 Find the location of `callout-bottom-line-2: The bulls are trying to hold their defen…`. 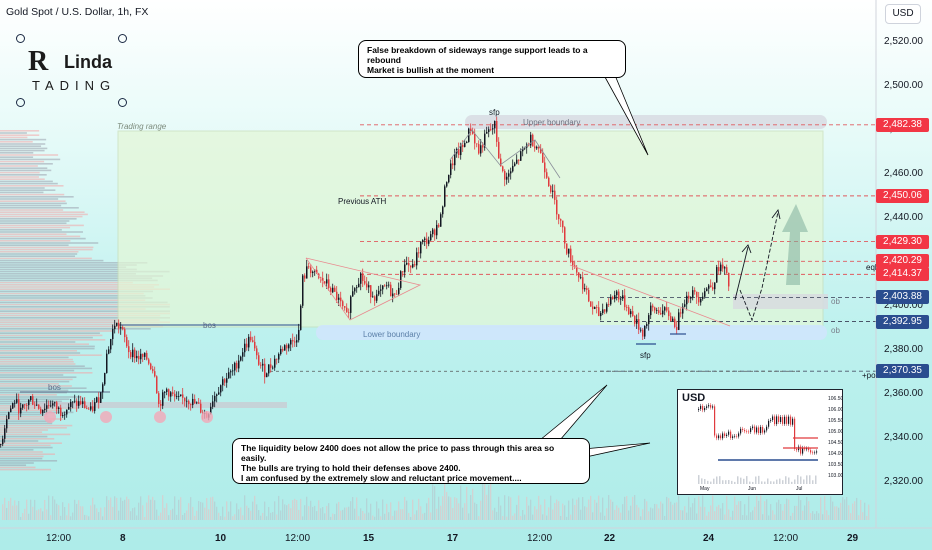

callout-bottom-line-2: The bulls are trying to hold their defen… is located at coordinates (351, 468).